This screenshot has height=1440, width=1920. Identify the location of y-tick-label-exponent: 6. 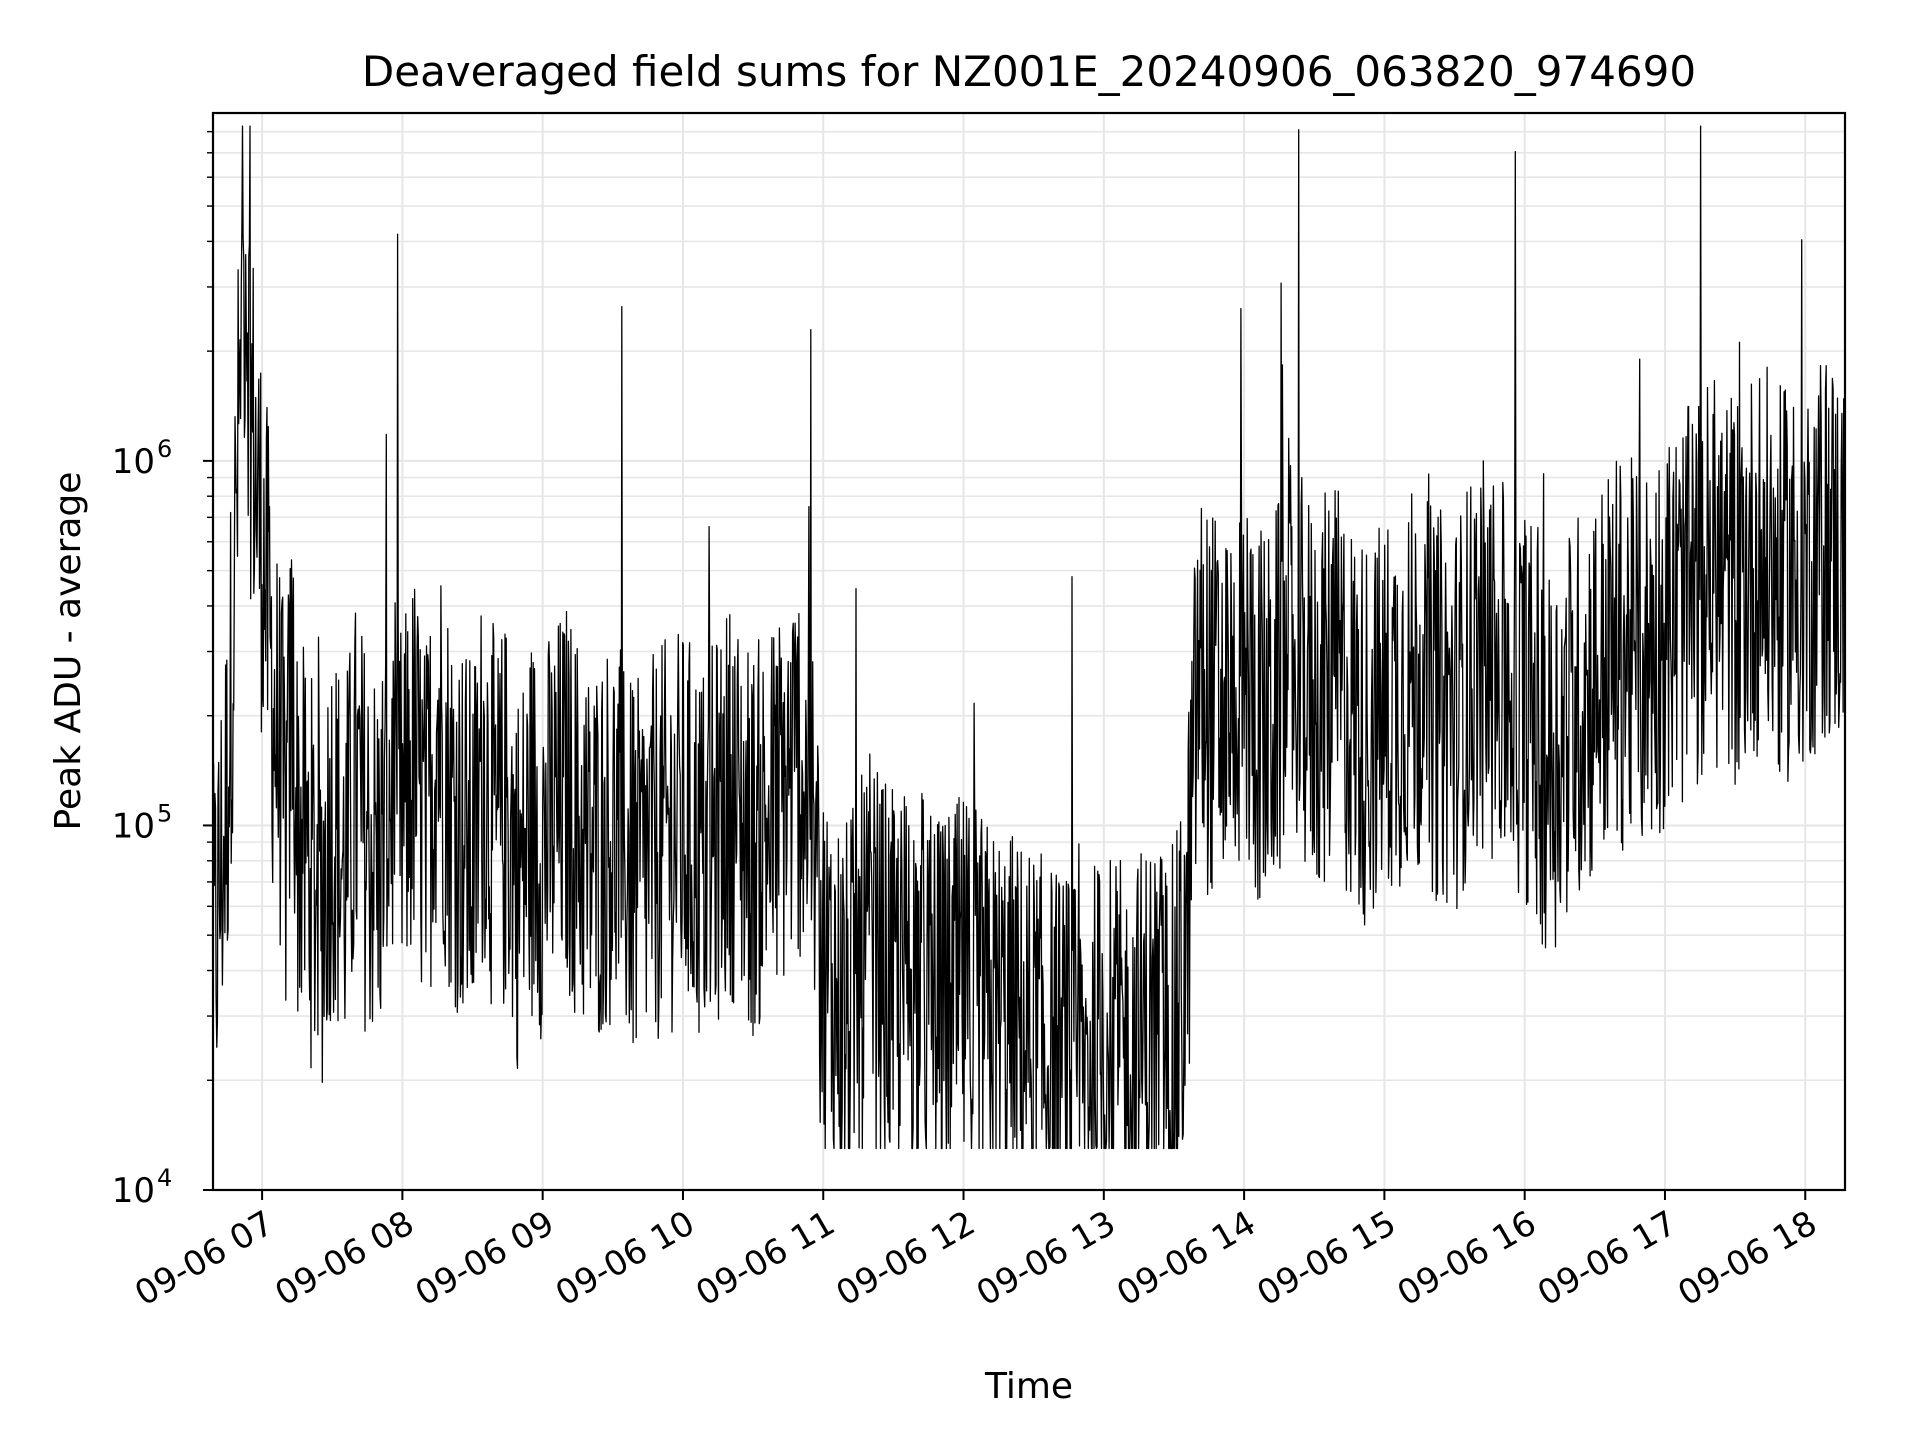
(164, 449).